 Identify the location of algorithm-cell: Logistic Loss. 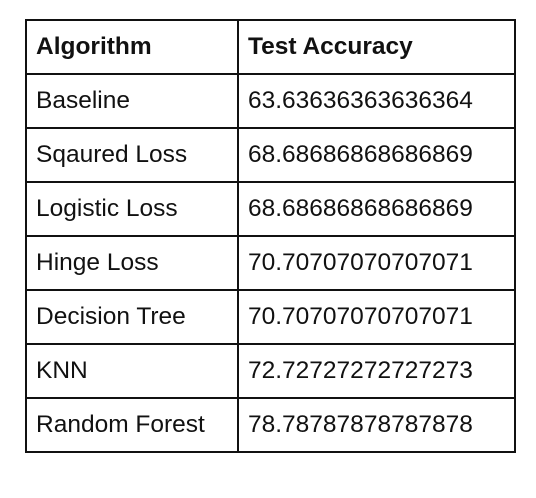
(132, 209).